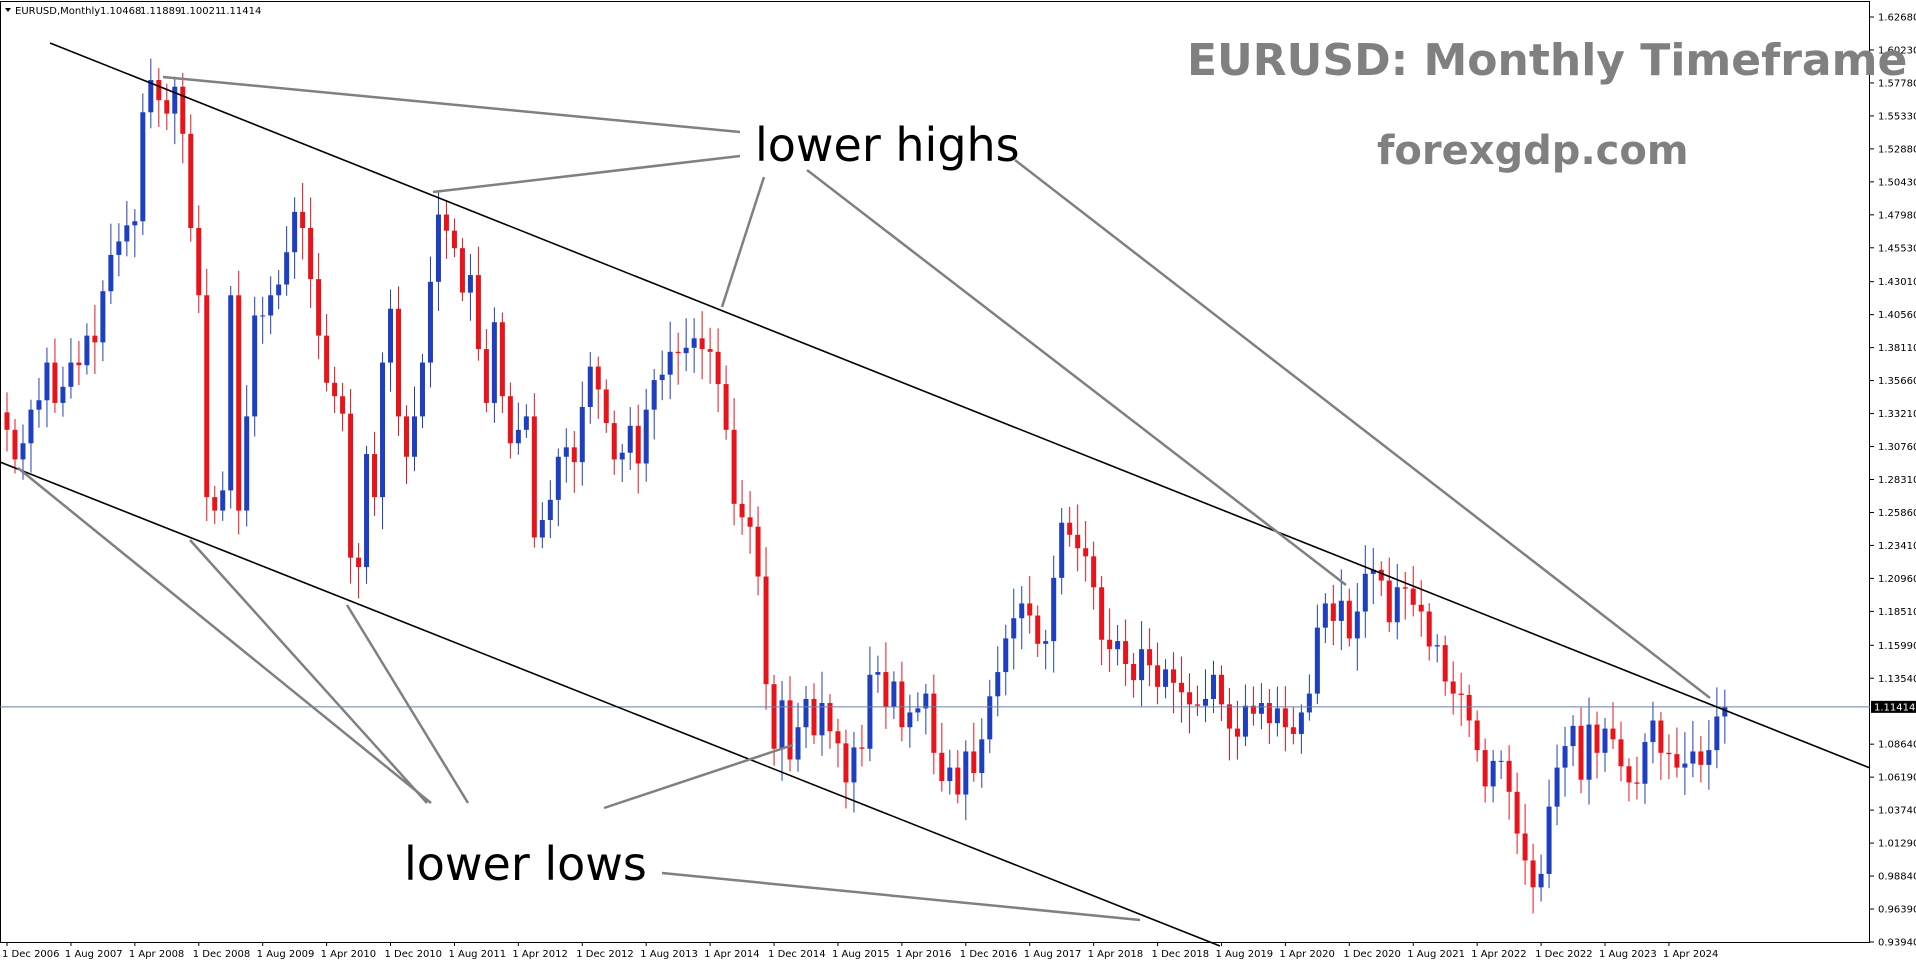  I want to click on x-tick-label: 1 Apr 2020, so click(1306, 954).